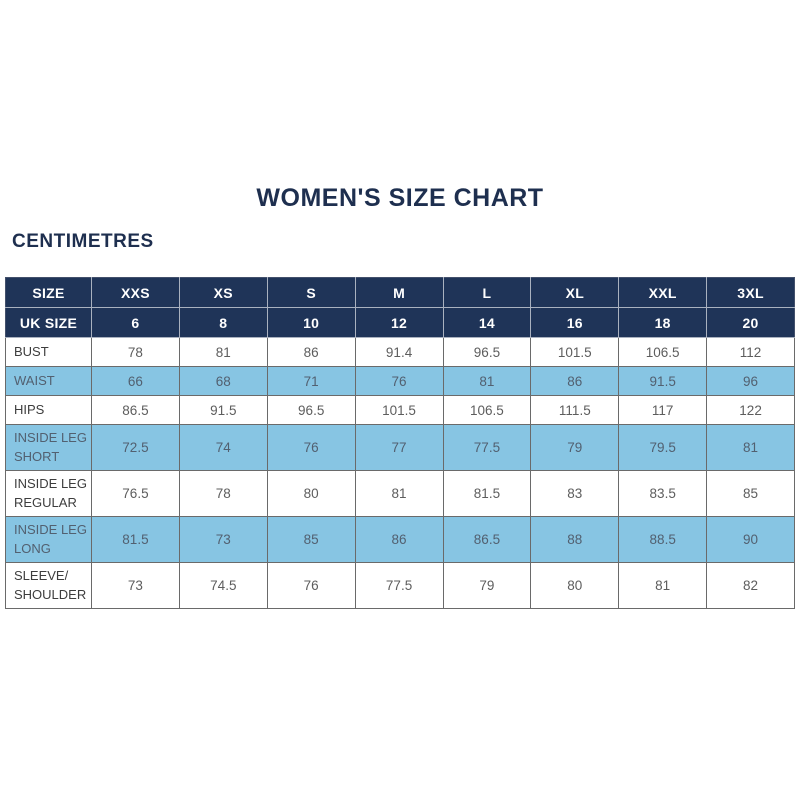 The image size is (800, 800). Describe the element at coordinates (575, 493) in the screenshot. I see `table-cell: 83` at that location.